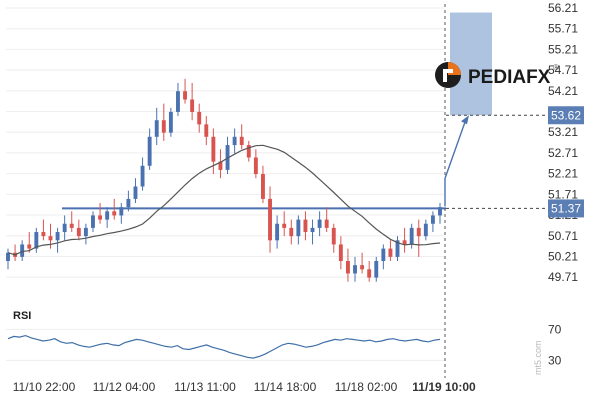 The image size is (590, 400). Describe the element at coordinates (563, 49) in the screenshot. I see `price-tick-label: 55.21` at that location.